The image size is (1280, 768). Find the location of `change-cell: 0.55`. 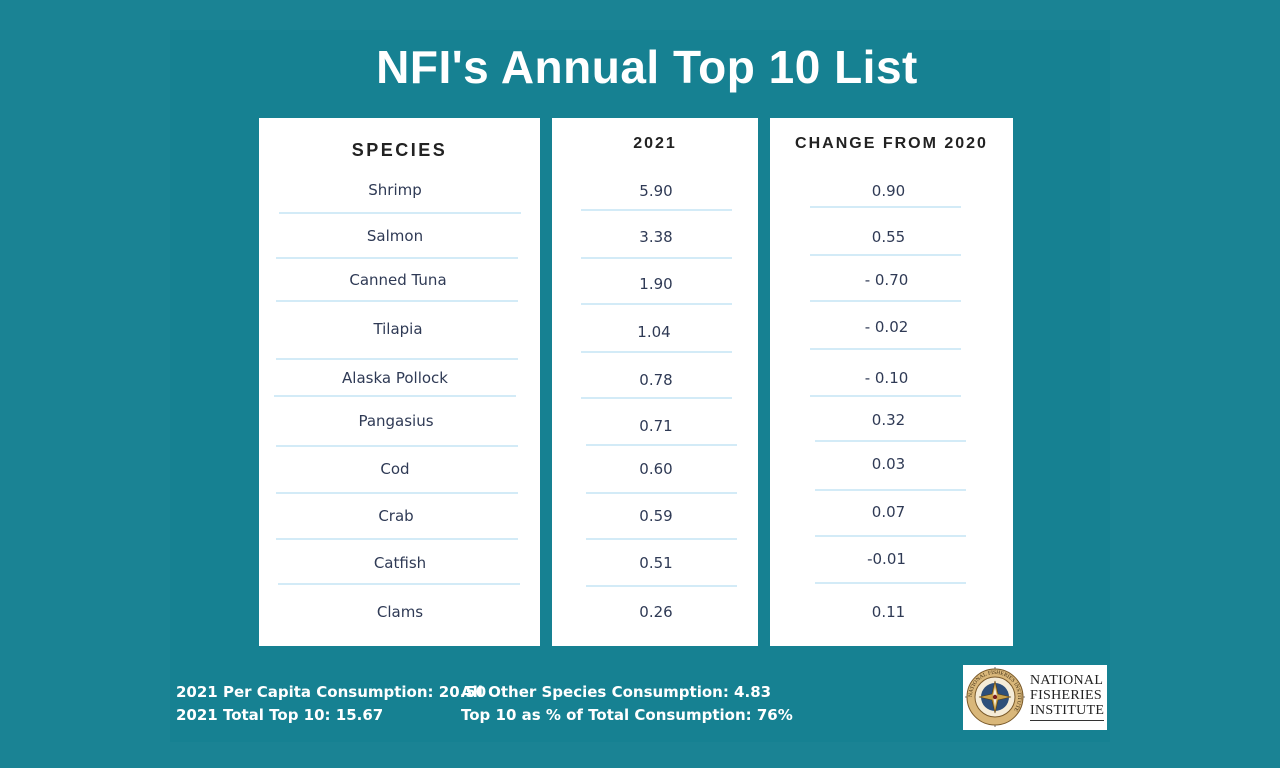

change-cell: 0.55 is located at coordinates (888, 237).